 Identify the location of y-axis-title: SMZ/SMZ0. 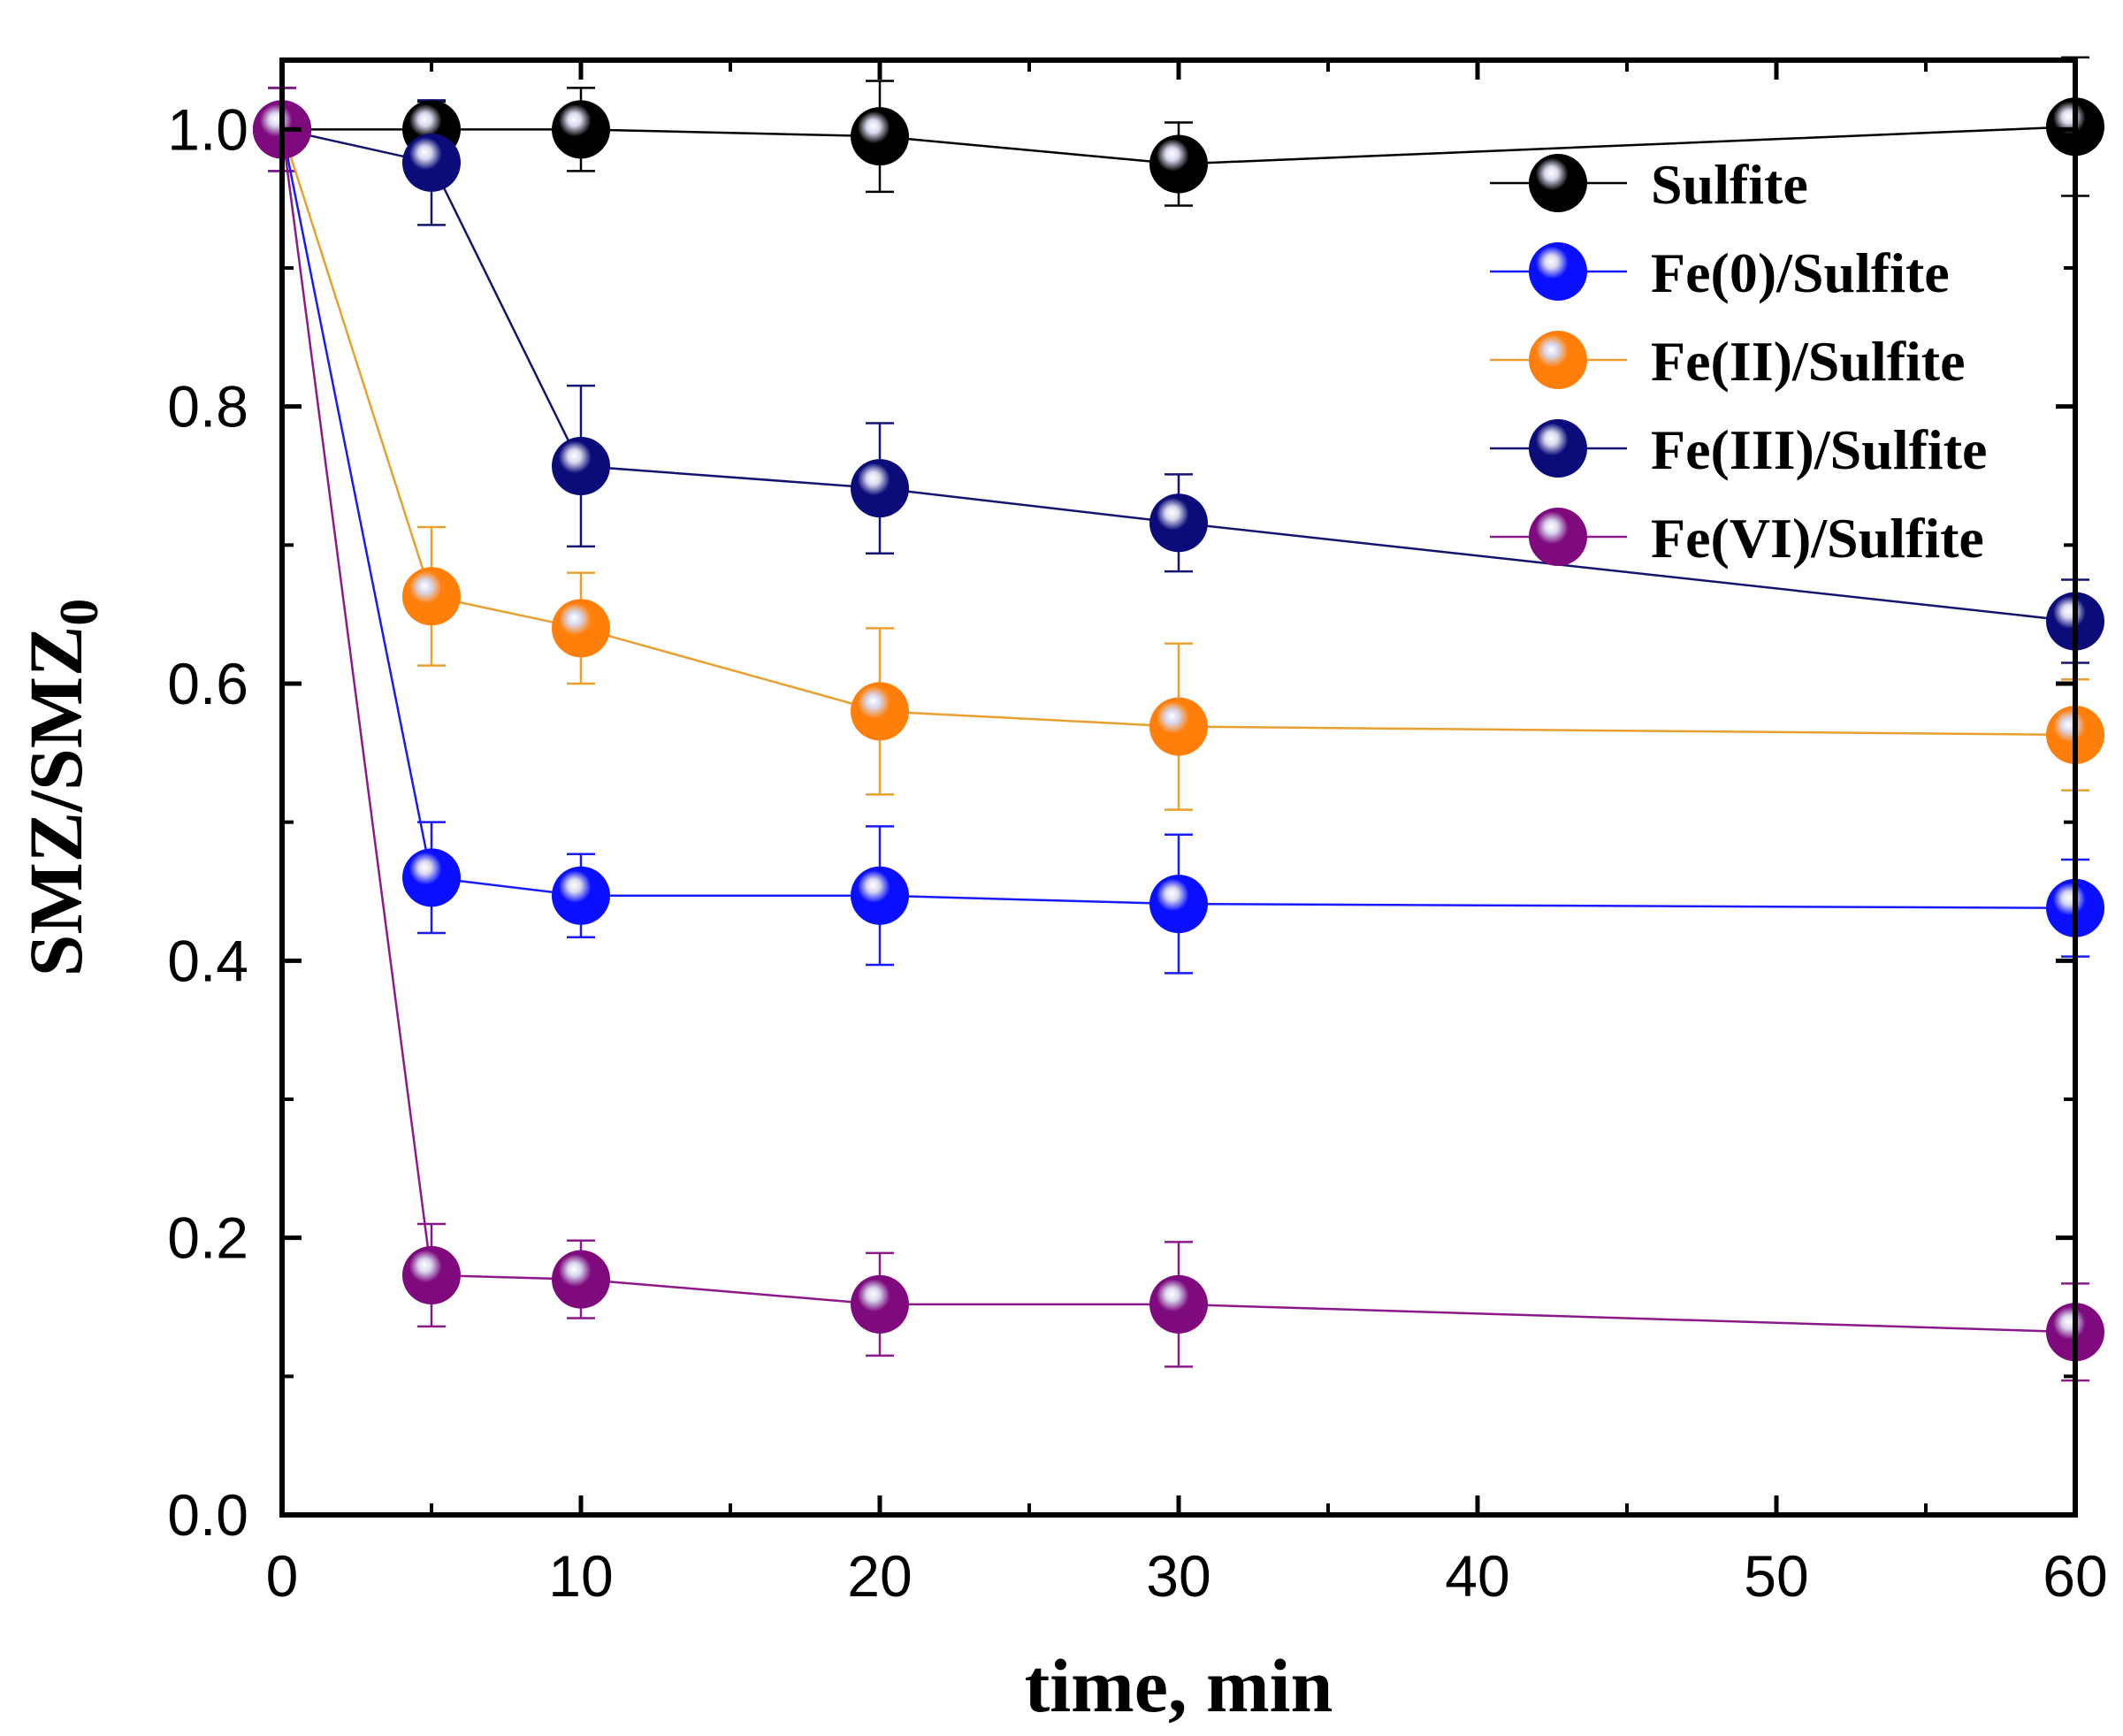
(61, 788).